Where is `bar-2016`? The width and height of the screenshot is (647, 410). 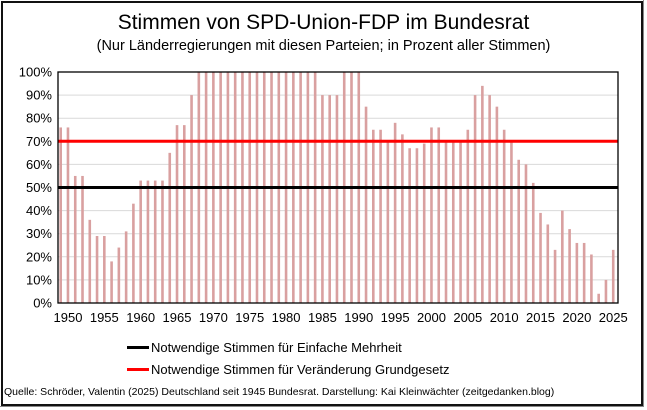 bar-2016 is located at coordinates (548, 263).